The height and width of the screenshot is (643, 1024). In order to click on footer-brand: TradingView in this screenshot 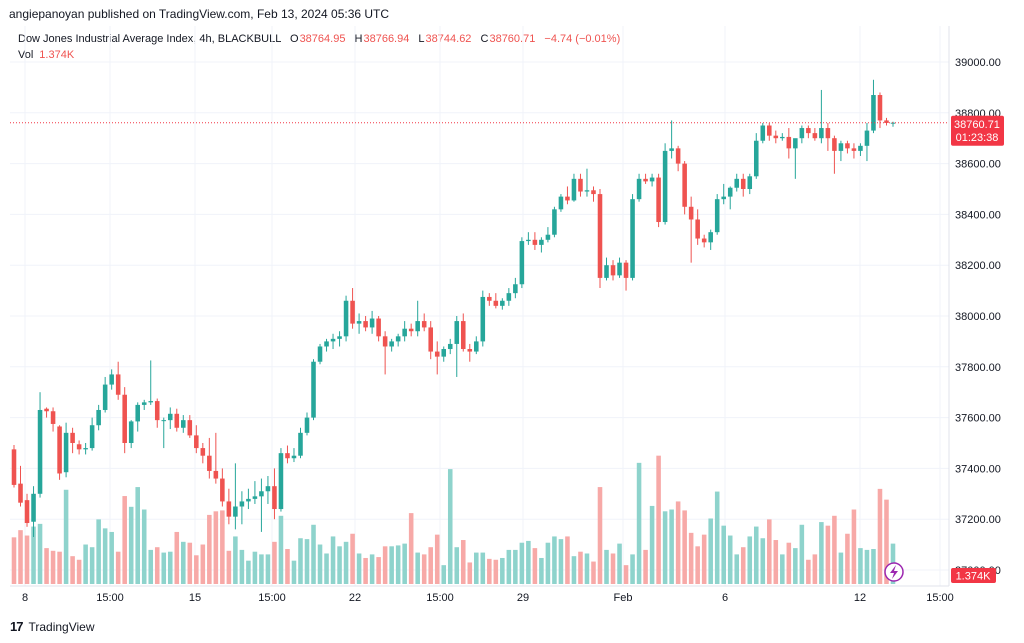, I will do `click(61, 626)`.